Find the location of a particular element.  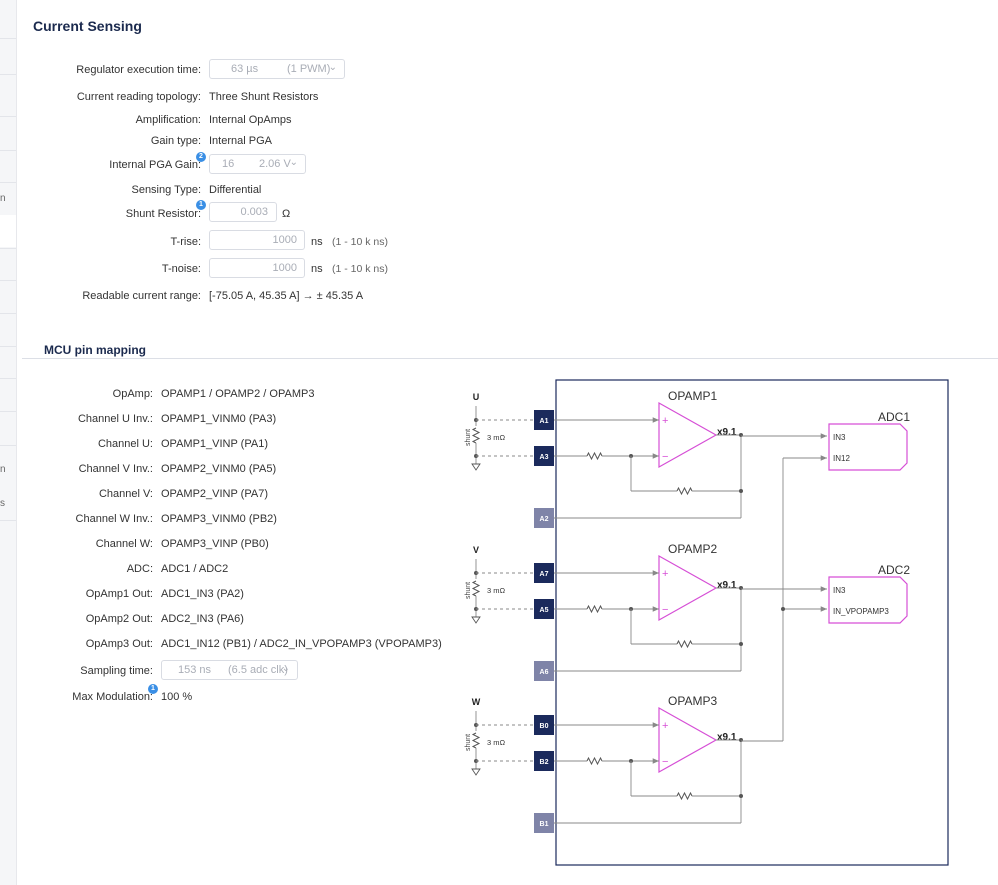

topology-label: Current reading topology: is located at coordinates (138, 97).